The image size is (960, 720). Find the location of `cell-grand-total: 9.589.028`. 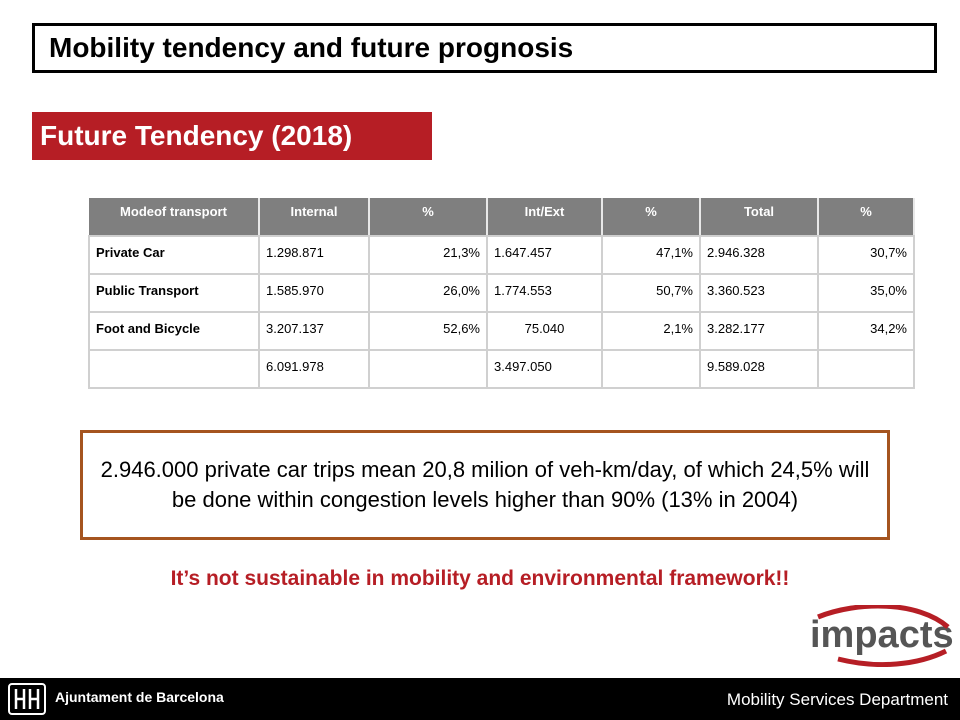

cell-grand-total: 9.589.028 is located at coordinates (759, 369).